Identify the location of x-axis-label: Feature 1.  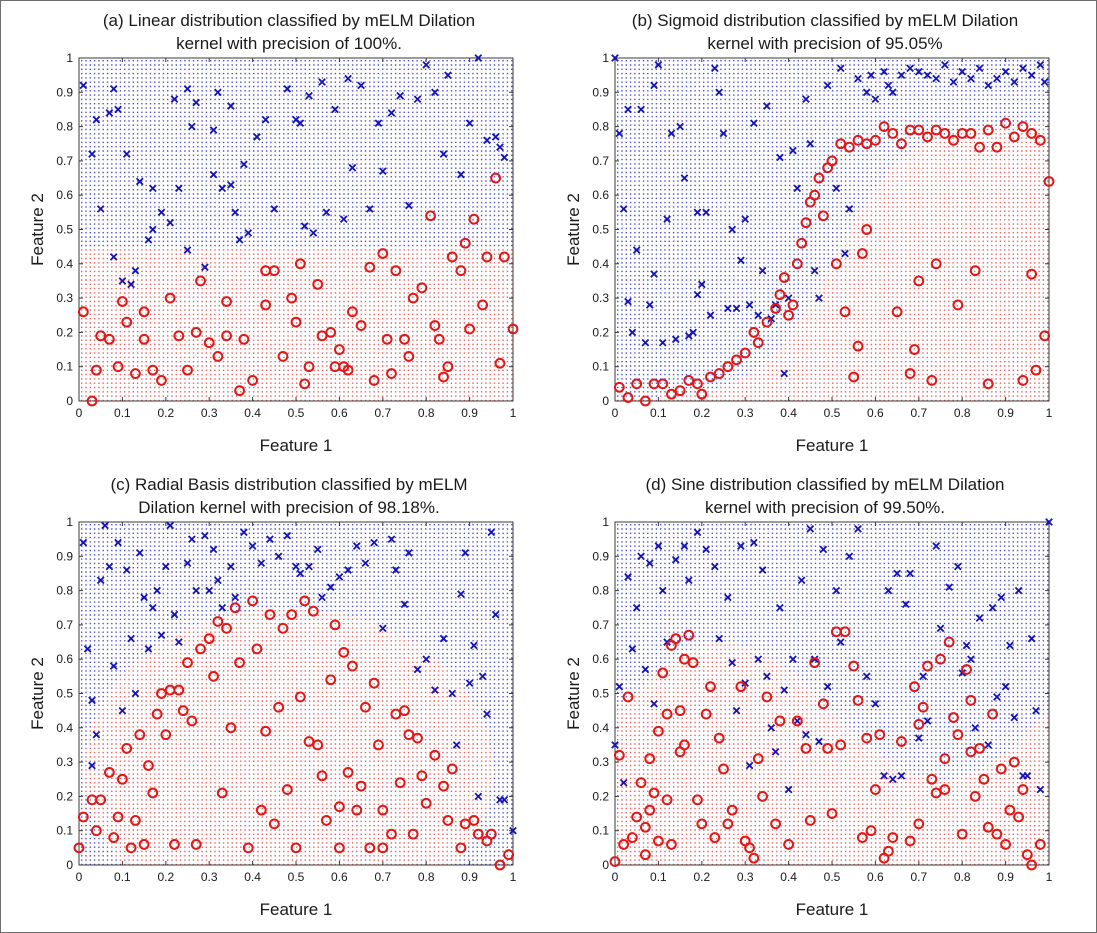
(296, 909).